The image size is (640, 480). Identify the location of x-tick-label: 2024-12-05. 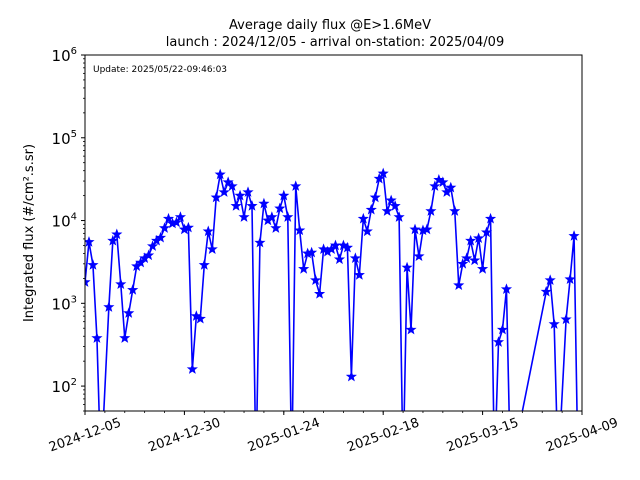
(85, 436).